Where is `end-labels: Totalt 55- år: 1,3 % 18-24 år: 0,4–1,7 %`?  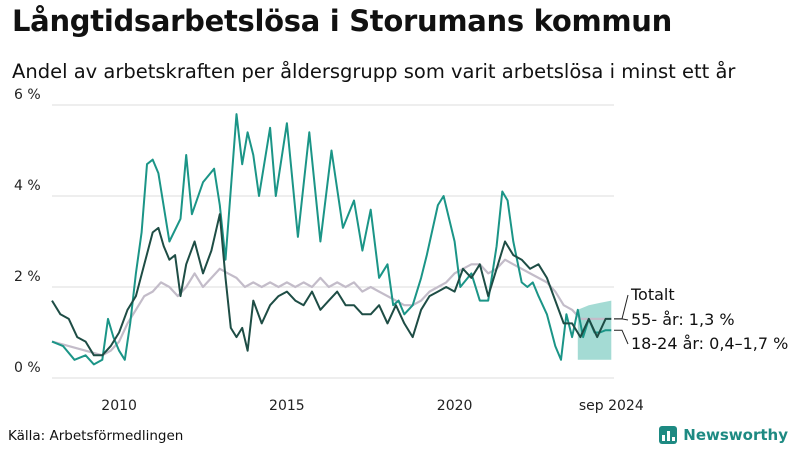
end-labels: Totalt 55- år: 1,3 % 18-24 år: 0,4–1,7 % is located at coordinates (701, 319).